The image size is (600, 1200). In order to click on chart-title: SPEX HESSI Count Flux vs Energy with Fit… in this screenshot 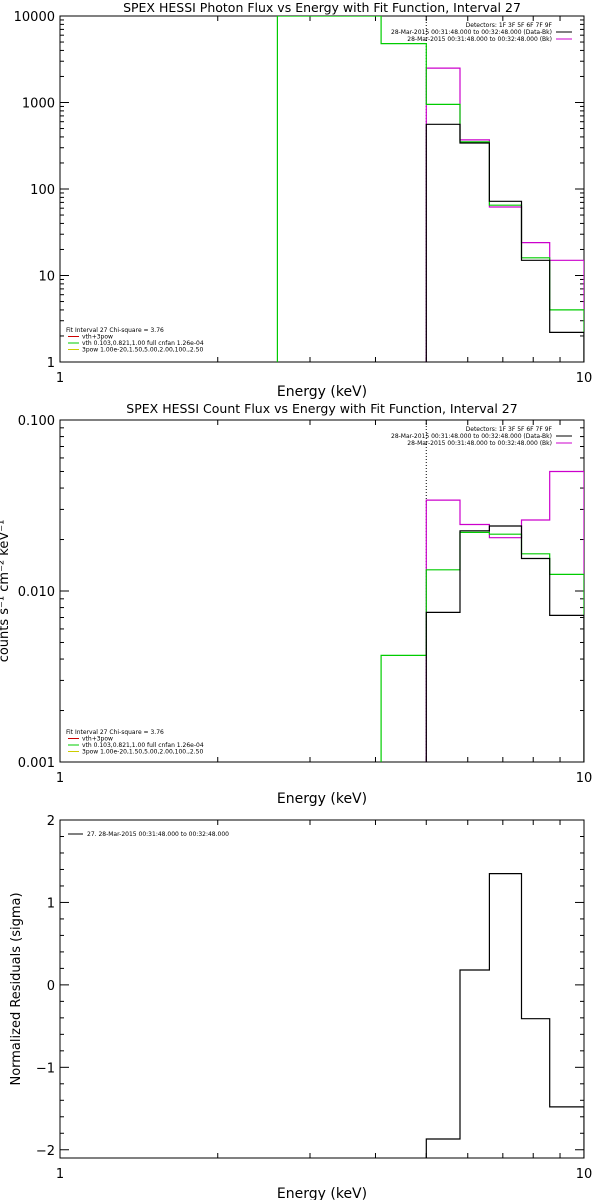, I will do `click(321, 408)`.